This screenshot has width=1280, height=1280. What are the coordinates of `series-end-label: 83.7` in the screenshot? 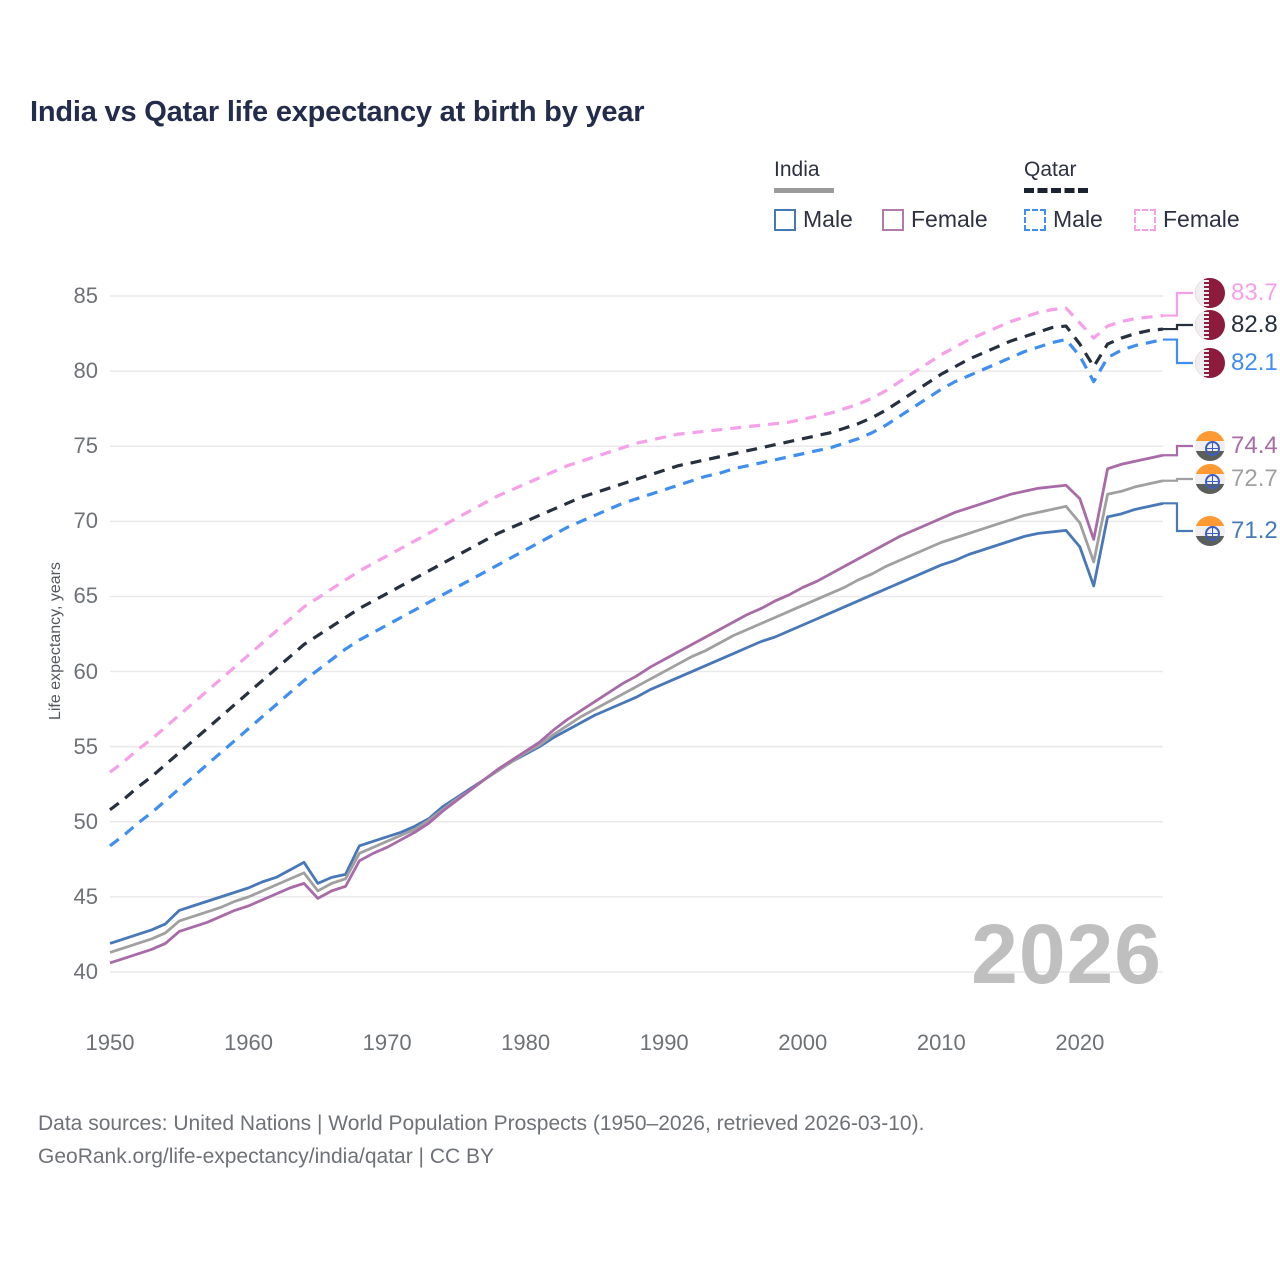 It's located at (1236, 293).